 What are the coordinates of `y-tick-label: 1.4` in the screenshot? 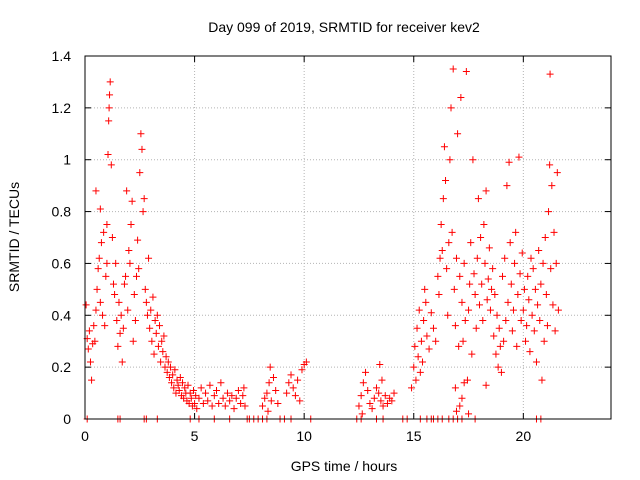 It's located at (62, 56).